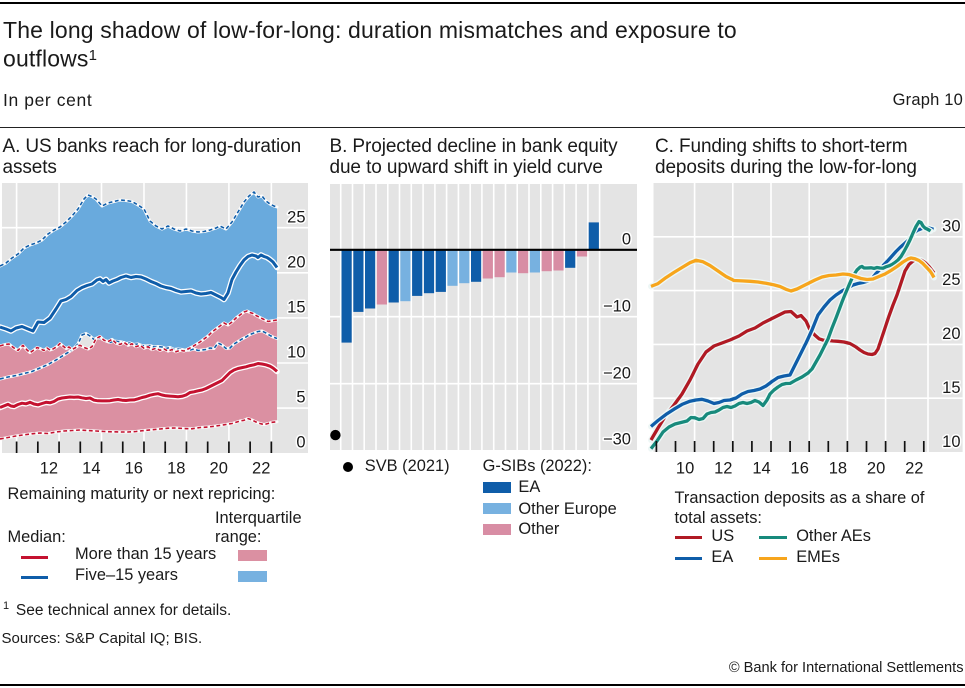  What do you see at coordinates (300, 398) in the screenshot?
I see `svg-text: 5` at bounding box center [300, 398].